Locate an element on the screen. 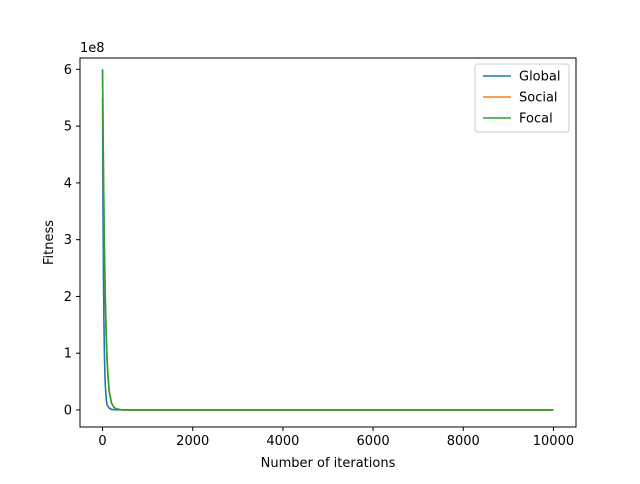 The image size is (640, 484). y-tick-label: 0 is located at coordinates (68, 410).